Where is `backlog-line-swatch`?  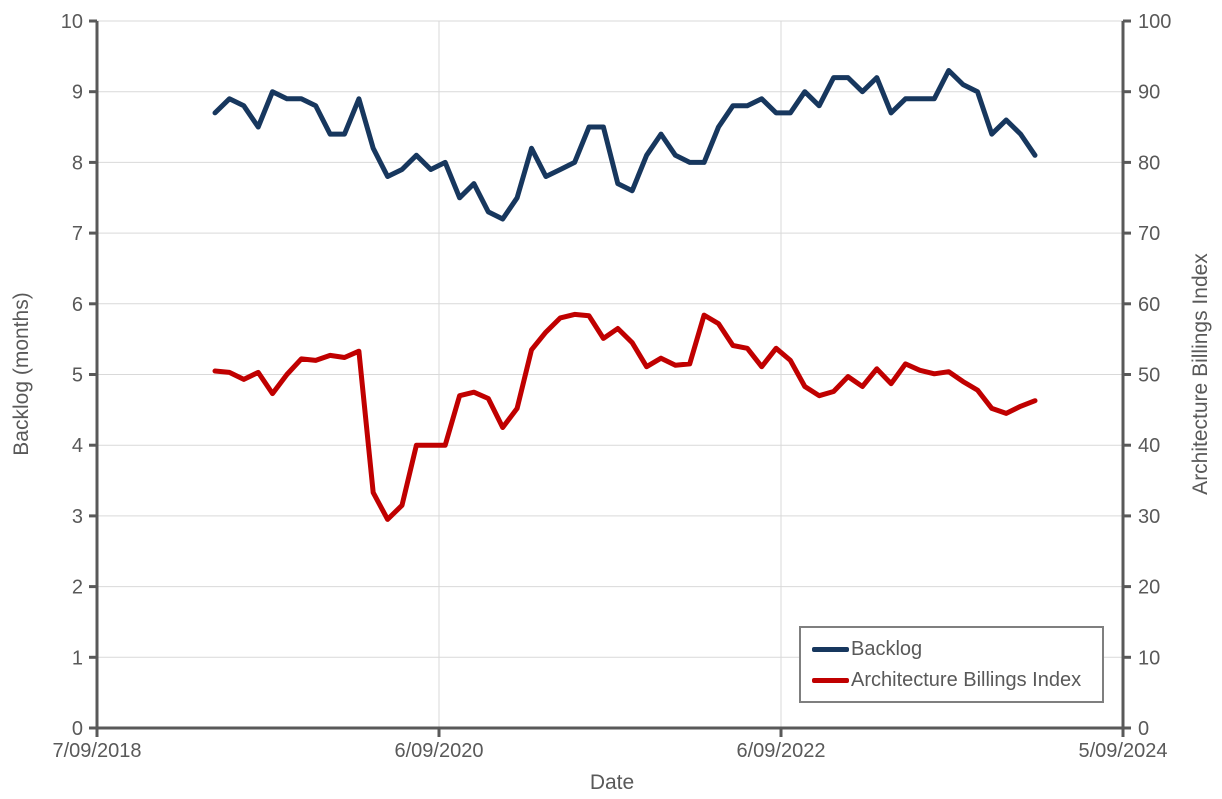
backlog-line-swatch is located at coordinates (830, 649).